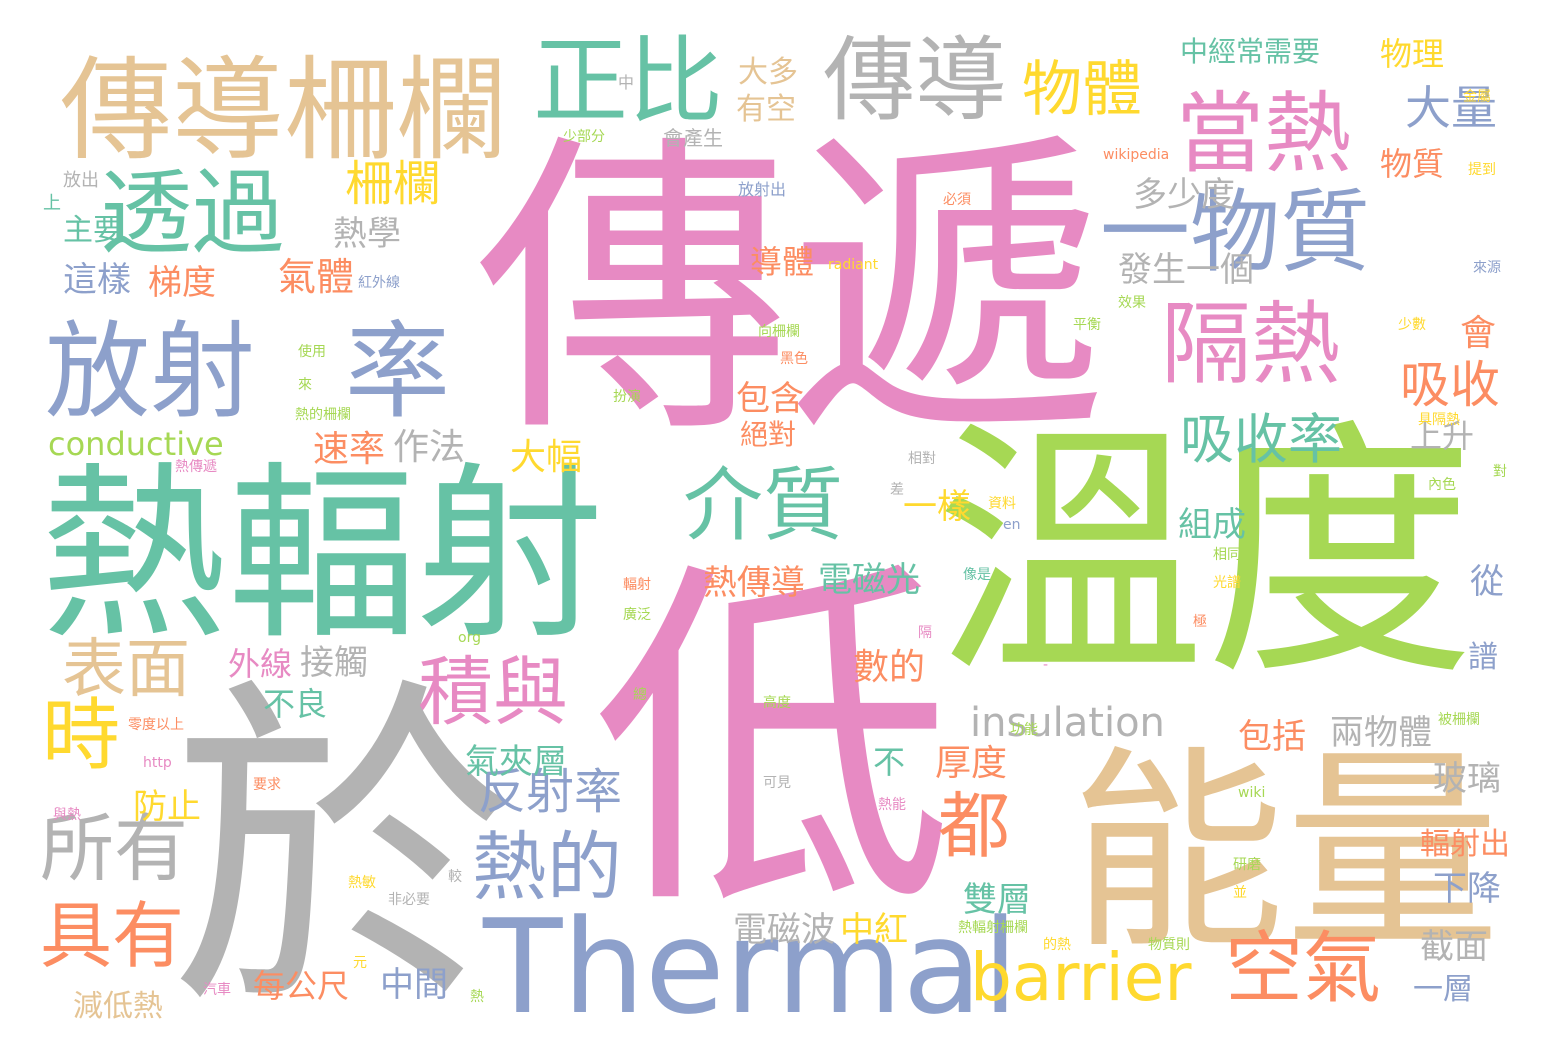 The height and width of the screenshot is (1053, 1548). Describe the element at coordinates (1212, 525) in the screenshot. I see `cloud-word: 組成` at that location.